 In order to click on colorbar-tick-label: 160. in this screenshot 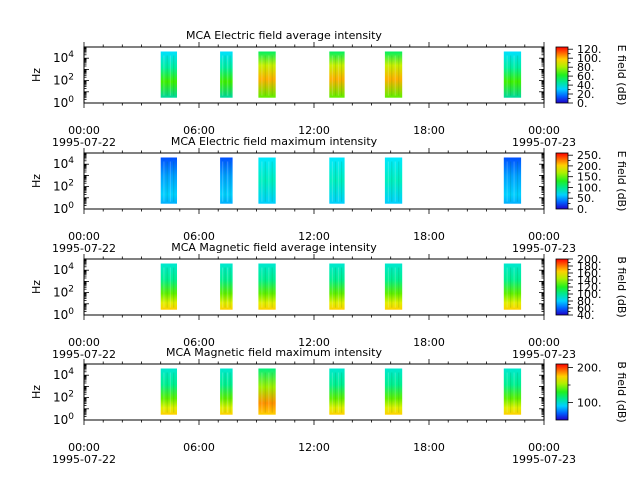, I will do `click(589, 273)`.